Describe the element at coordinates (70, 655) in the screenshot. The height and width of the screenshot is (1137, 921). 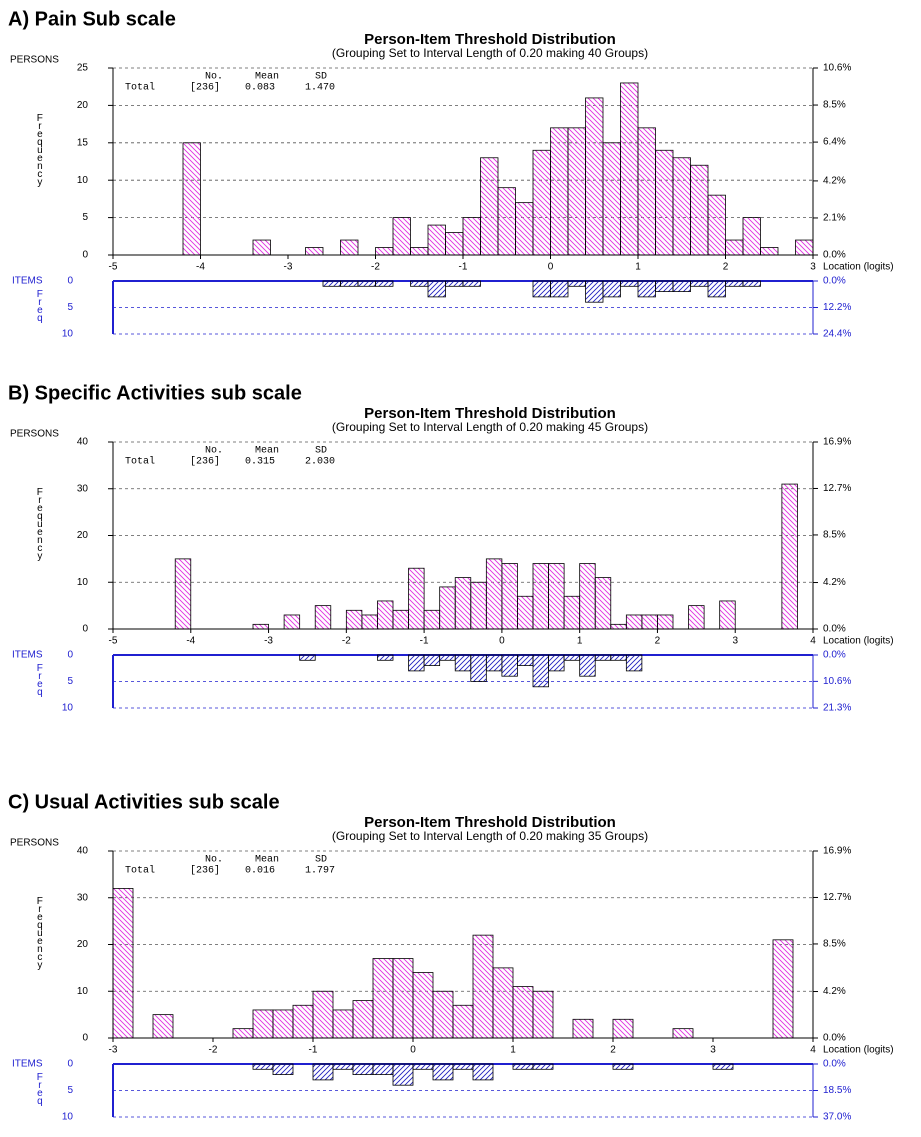
I see `items-tick-label: 0` at that location.